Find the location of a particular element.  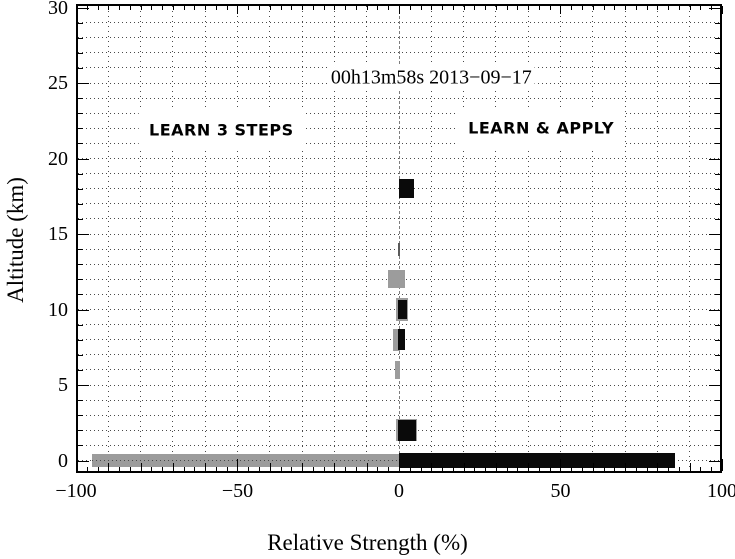

timestamp-annotation: 00h13m58s 2013−09−17 is located at coordinates (431, 78).